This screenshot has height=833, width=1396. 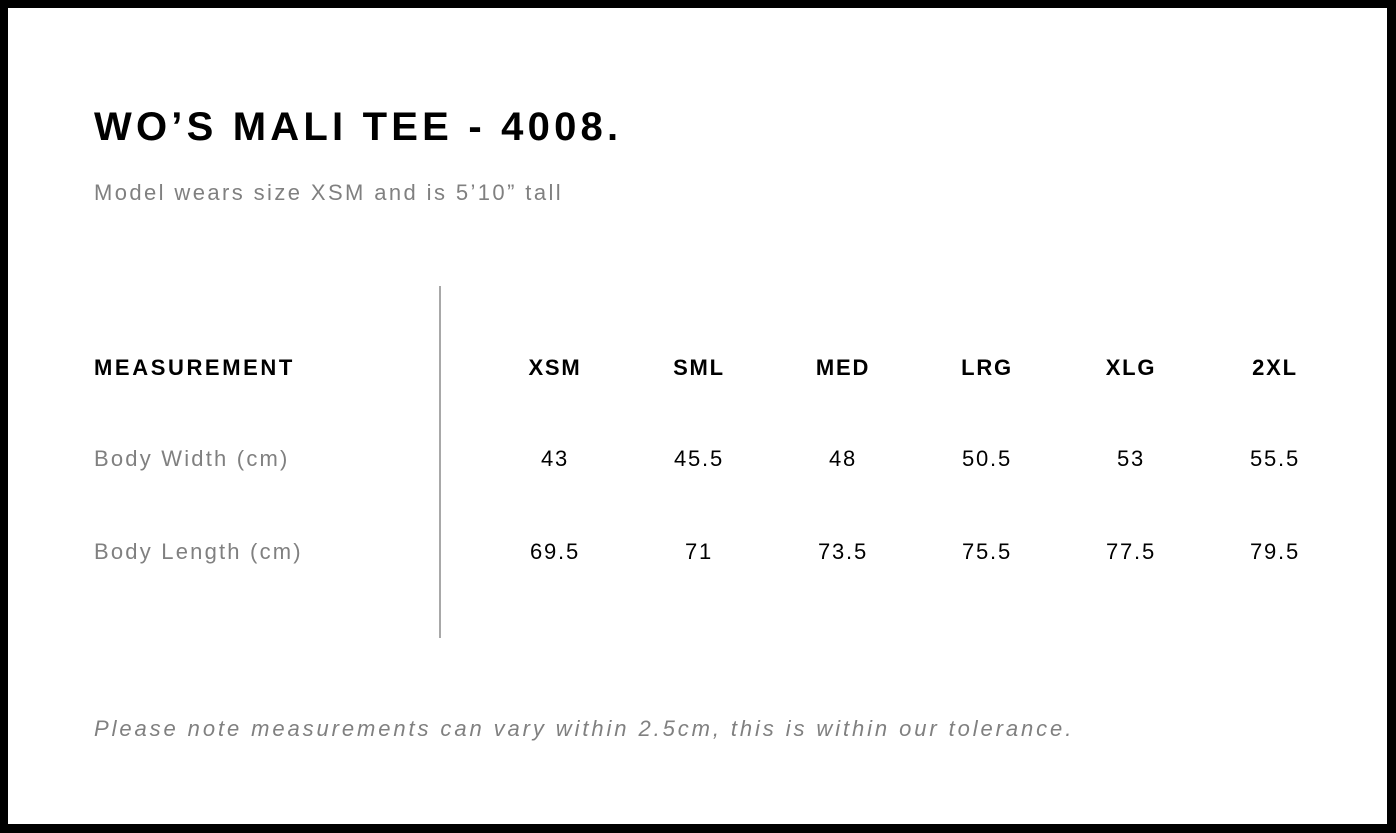 I want to click on model-info: Model wears size XSM and is 5’10” tall, so click(x=329, y=192).